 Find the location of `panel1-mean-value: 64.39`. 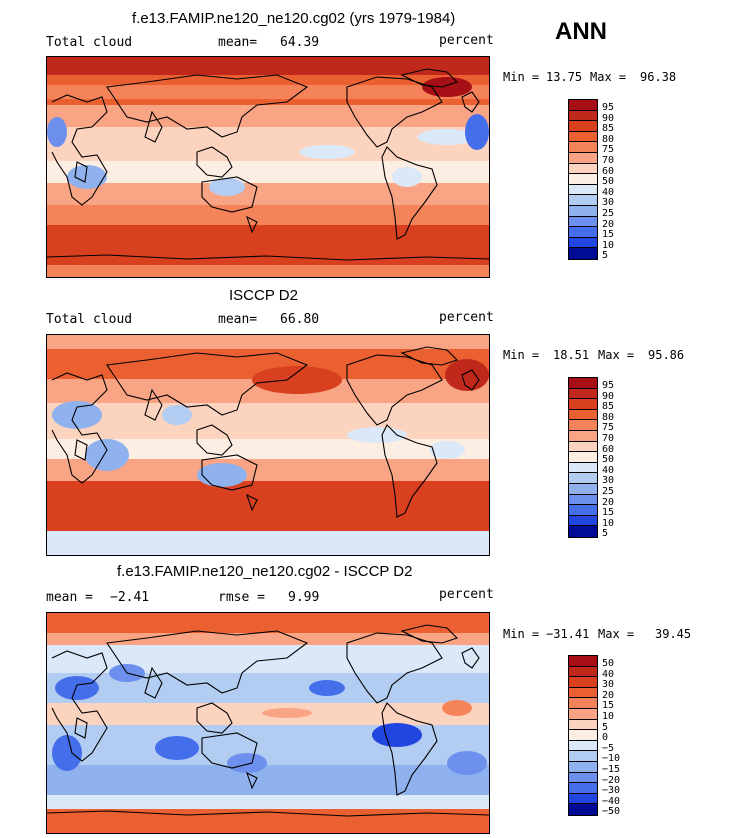

panel1-mean-value: 64.39 is located at coordinates (300, 42).